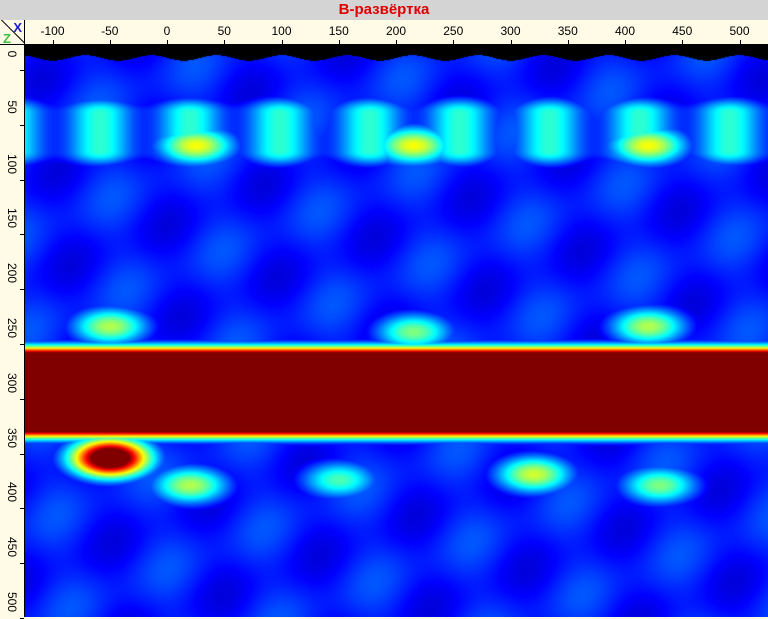  What do you see at coordinates (12, 547) in the screenshot?
I see `z-tick-label: 450` at bounding box center [12, 547].